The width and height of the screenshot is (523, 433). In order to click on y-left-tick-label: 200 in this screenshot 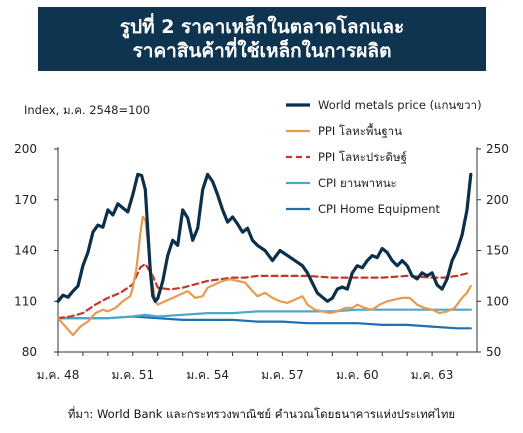, I will do `click(25, 149)`.